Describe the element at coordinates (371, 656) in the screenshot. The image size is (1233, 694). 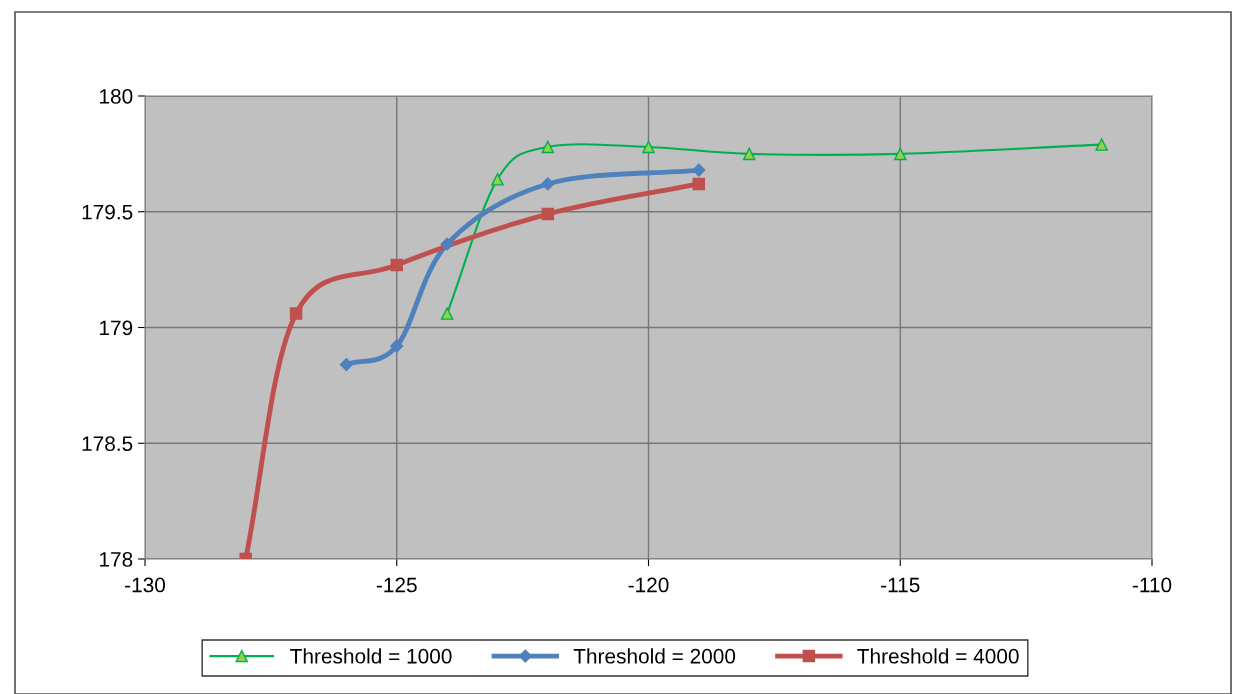
I see `legend-label: Threshold = 1000` at that location.